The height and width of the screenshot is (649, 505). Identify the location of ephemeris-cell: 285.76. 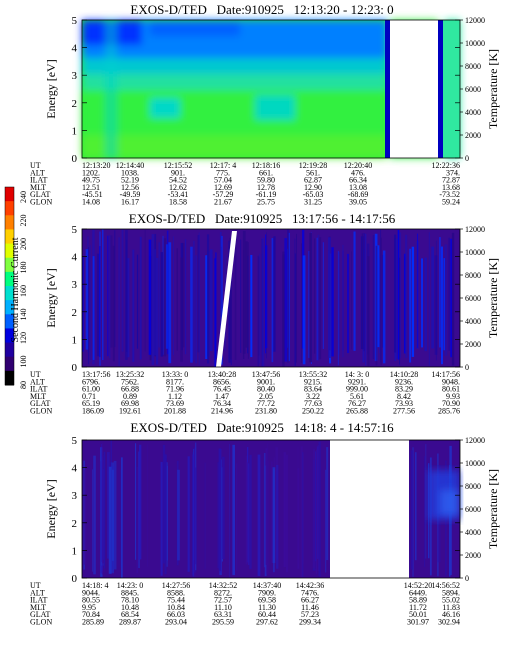
(449, 411).